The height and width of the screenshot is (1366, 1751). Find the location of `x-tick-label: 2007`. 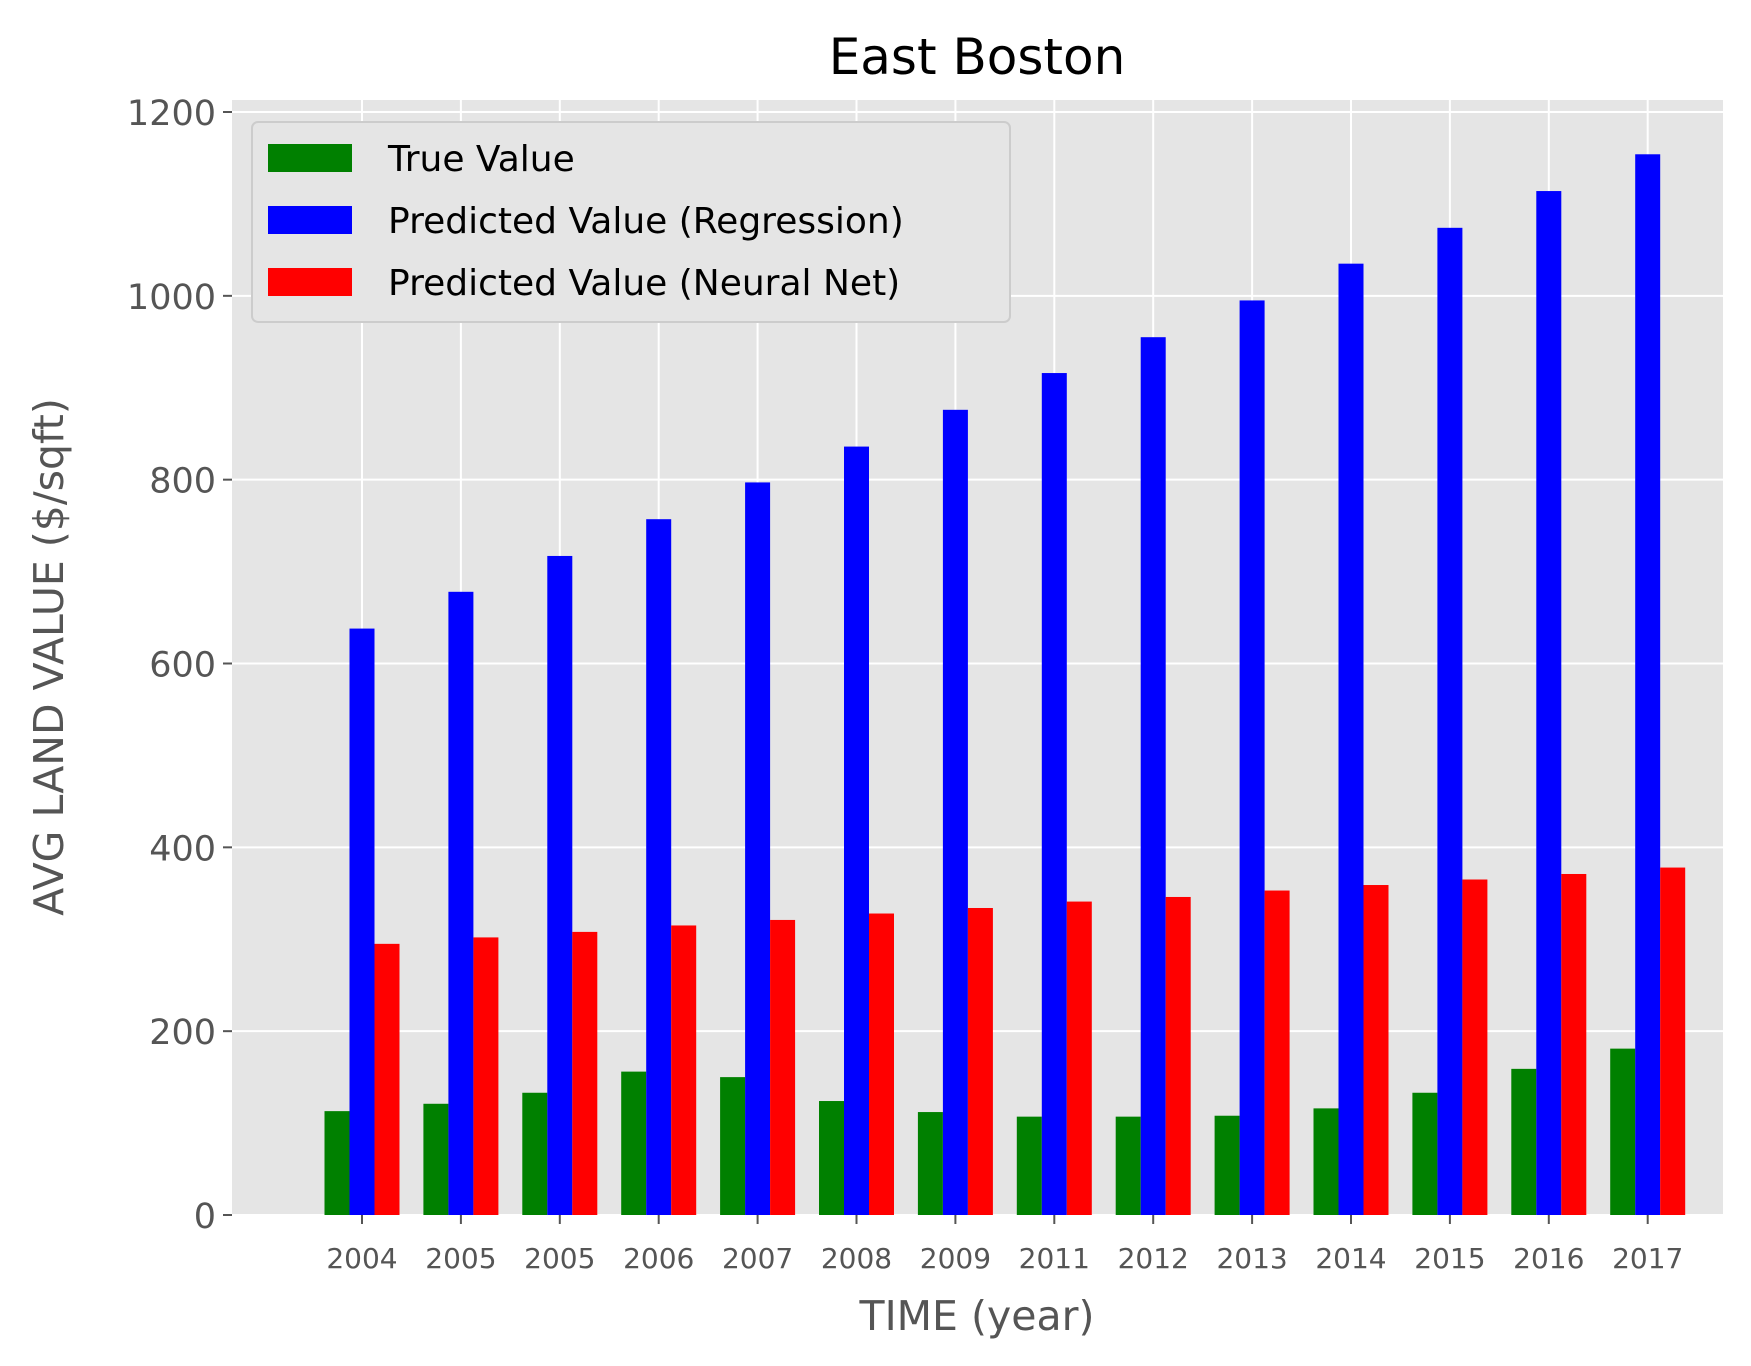

x-tick-label: 2007 is located at coordinates (757, 1258).